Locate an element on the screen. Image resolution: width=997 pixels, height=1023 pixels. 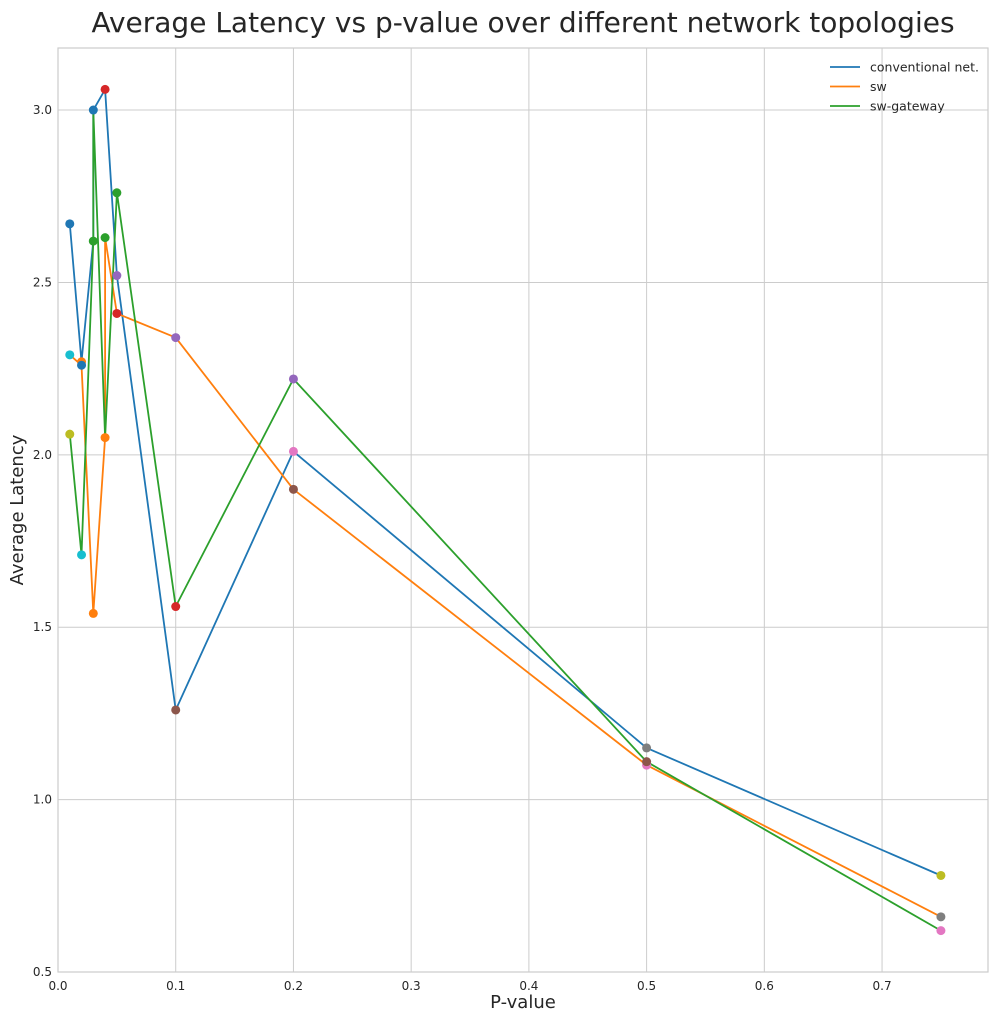
x-tick-label: 0.0 is located at coordinates (57, 986).